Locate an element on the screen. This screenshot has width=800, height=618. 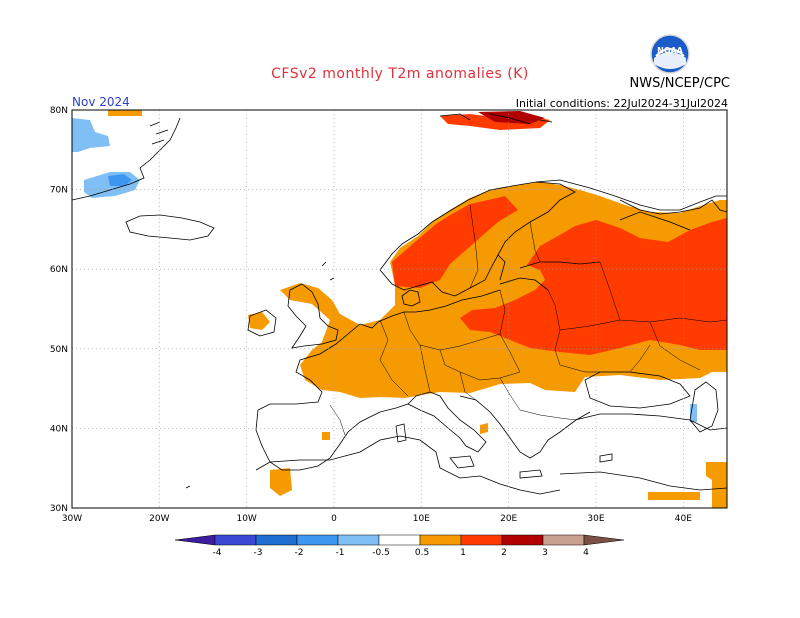
anomaly-region-orange-iceland is located at coordinates (125, 113).